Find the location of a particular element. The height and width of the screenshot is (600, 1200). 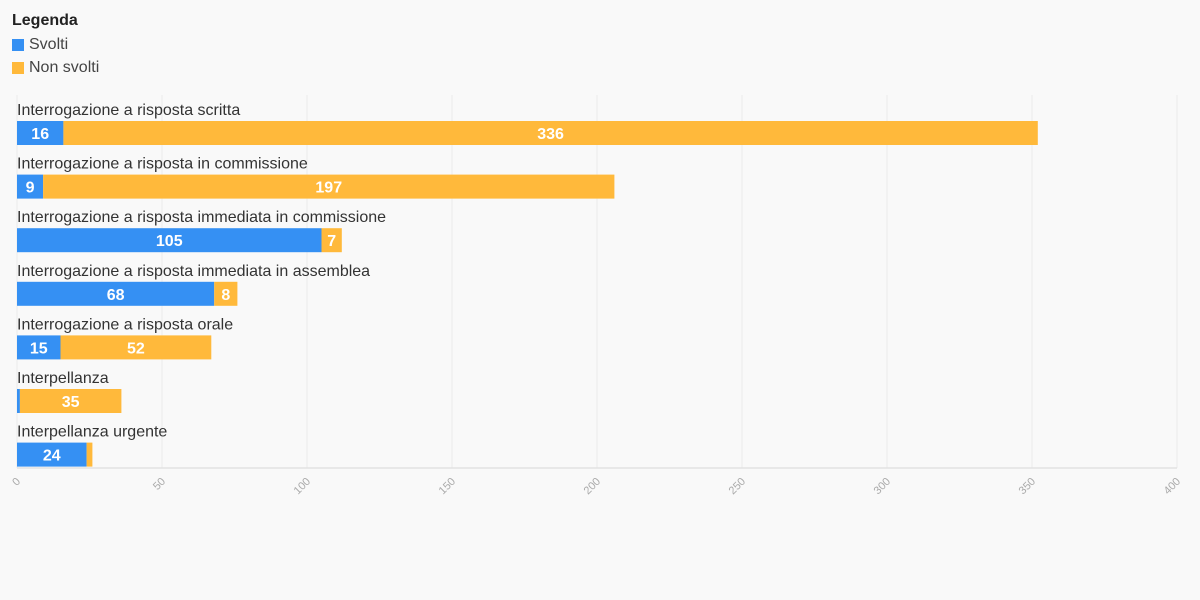

legend-swatch-svolti is located at coordinates (18, 44).